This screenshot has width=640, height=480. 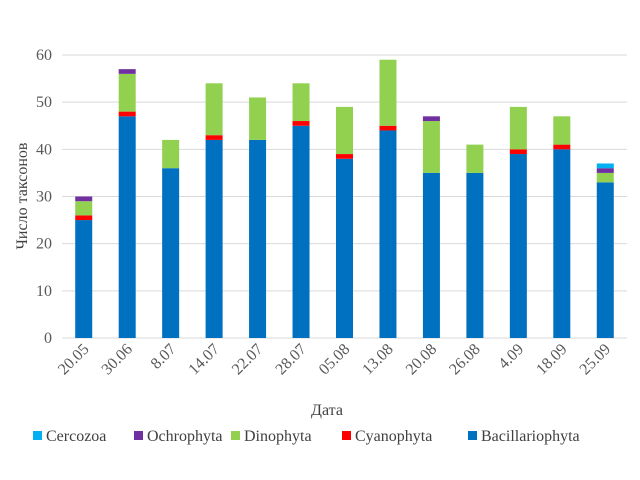 I want to click on x-tick-label: 20.08, so click(x=421, y=359).